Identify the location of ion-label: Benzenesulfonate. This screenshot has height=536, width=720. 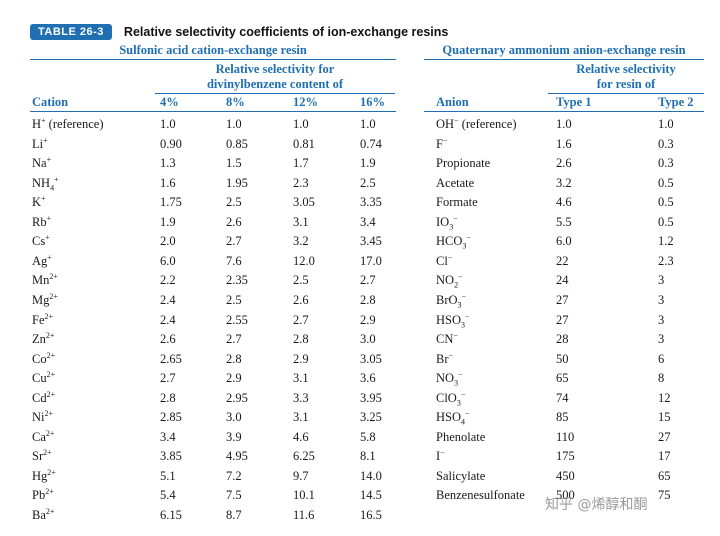
(480, 495).